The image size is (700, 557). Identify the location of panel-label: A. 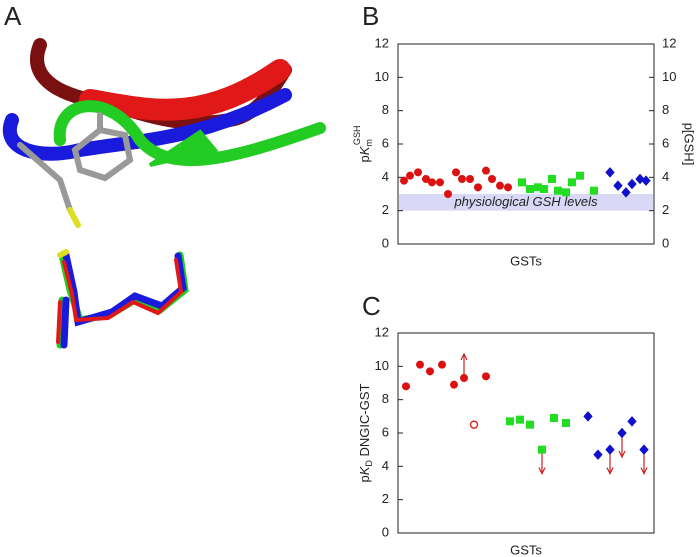
(13, 16).